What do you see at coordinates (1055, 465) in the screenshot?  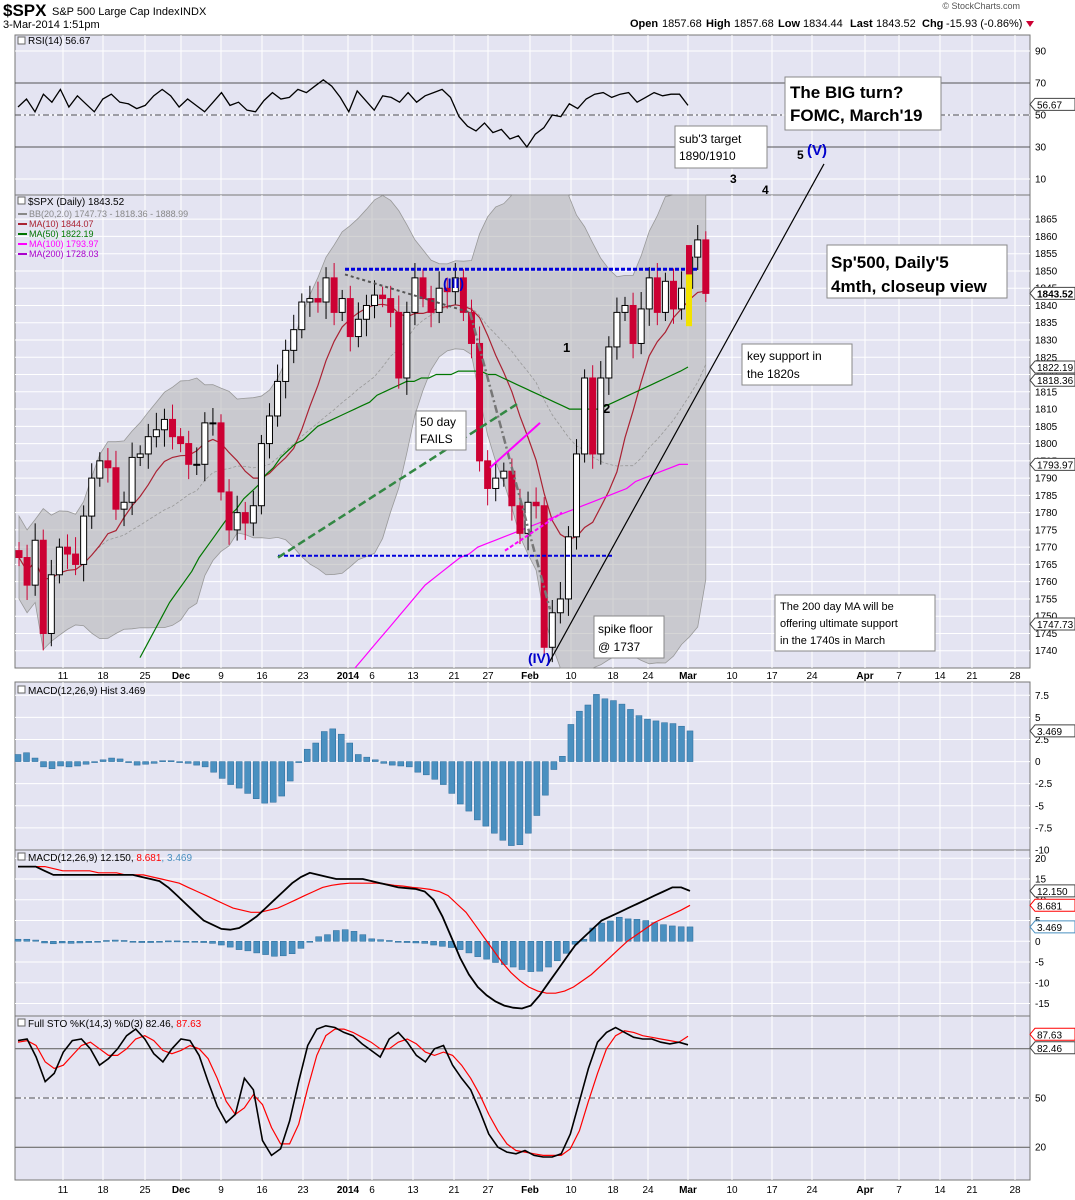 I see `value-tag-label: 1793.97` at bounding box center [1055, 465].